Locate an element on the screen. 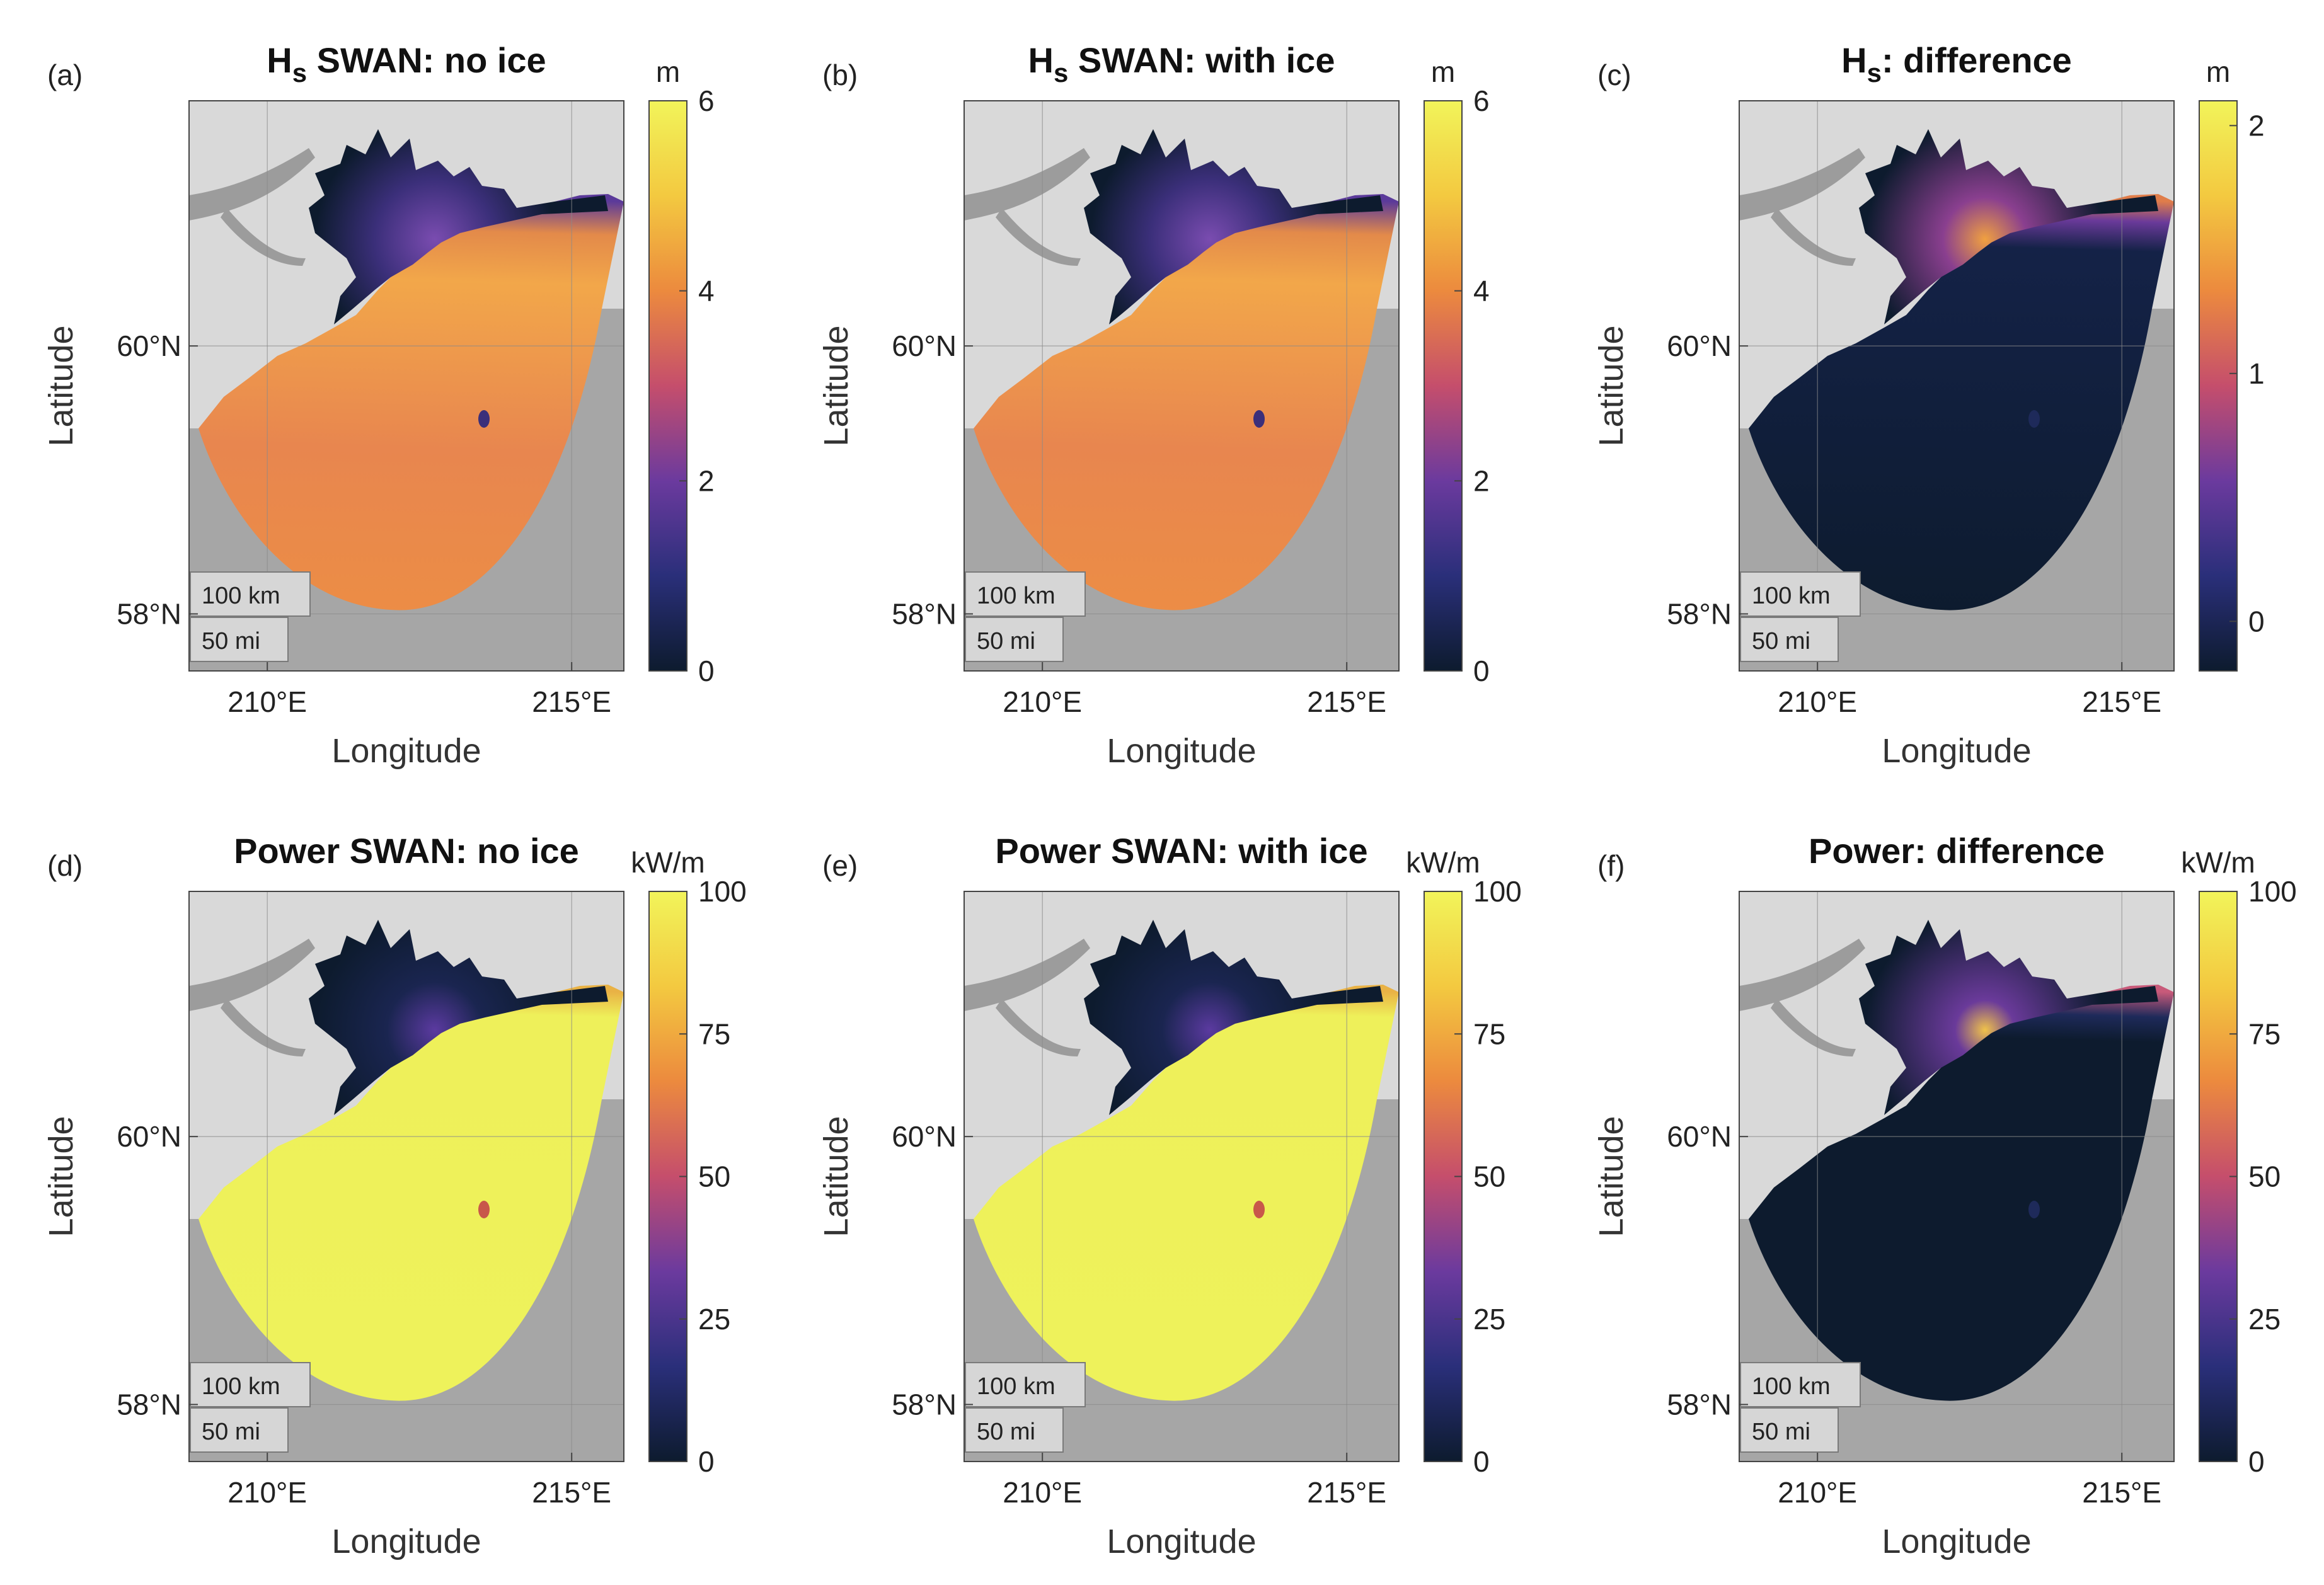 Image resolution: width=2324 pixels, height=1585 pixels. title-main: Power SWAN: no ice is located at coordinates (407, 851).